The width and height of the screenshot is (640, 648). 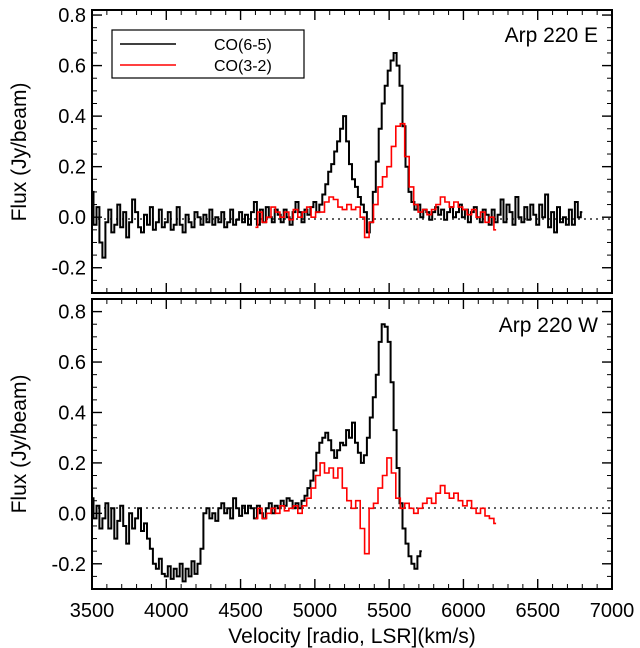 I want to click on top-panel-label: Arp 220 E, so click(x=551, y=35).